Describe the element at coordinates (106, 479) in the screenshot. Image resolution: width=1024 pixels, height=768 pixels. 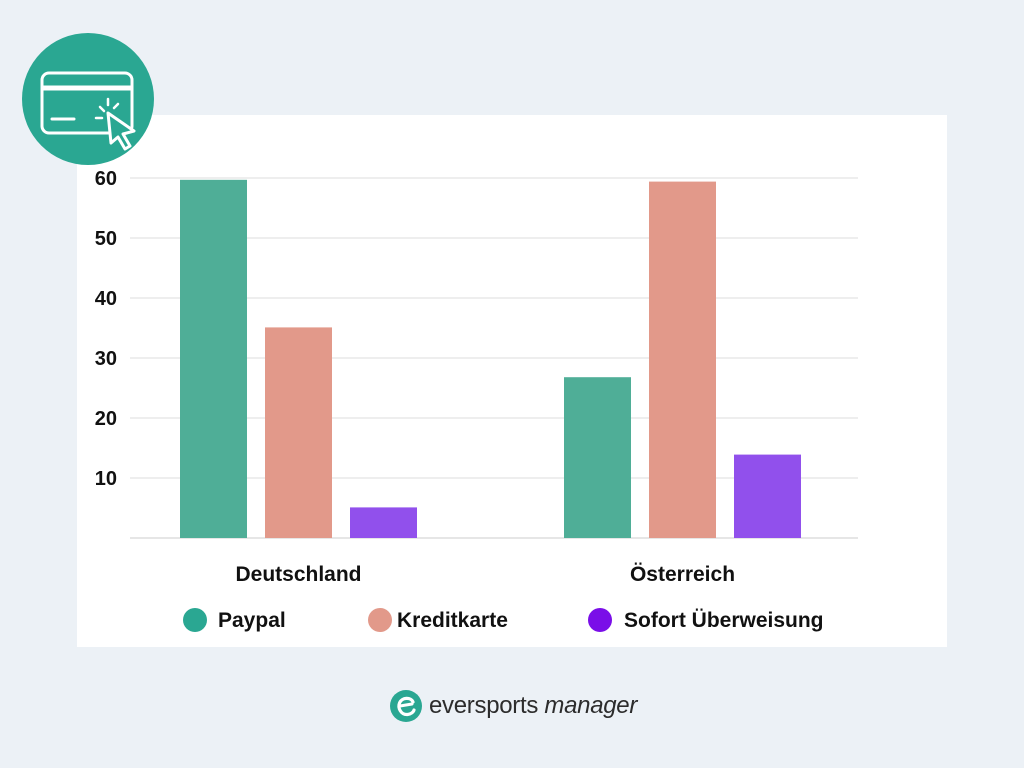
I see `y-tick-label: 10` at that location.